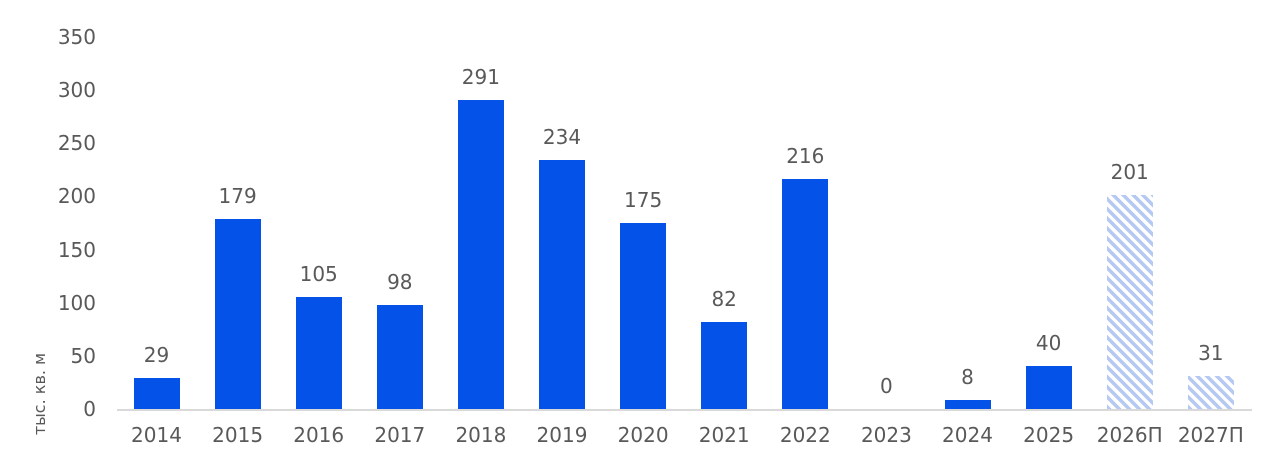 The image size is (1261, 468). What do you see at coordinates (83, 355) in the screenshot?
I see `y-tick-label: 50` at bounding box center [83, 355].